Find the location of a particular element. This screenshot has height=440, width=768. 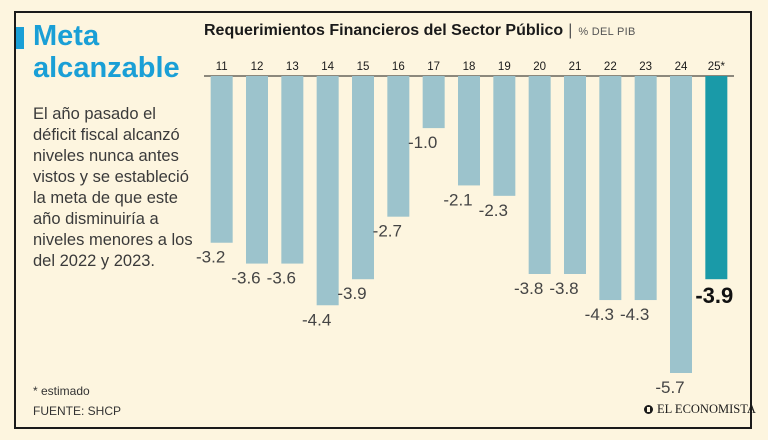

data-label: -1.0 is located at coordinates (422, 142).